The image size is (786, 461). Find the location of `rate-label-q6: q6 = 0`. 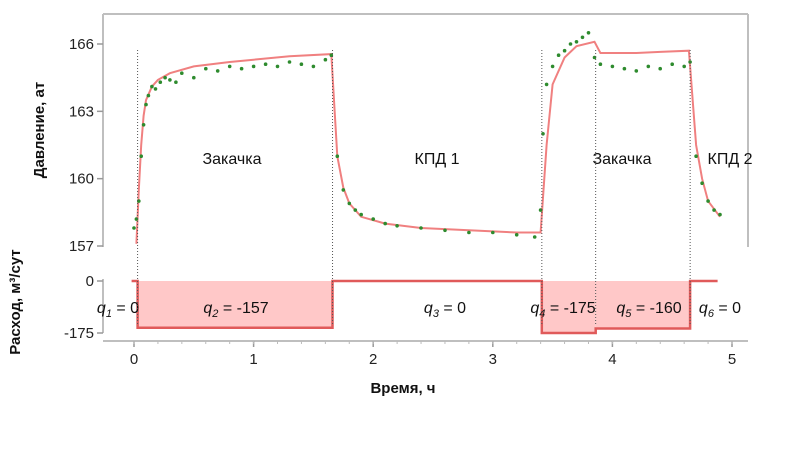

rate-label-q6: q6 = 0 is located at coordinates (720, 310).